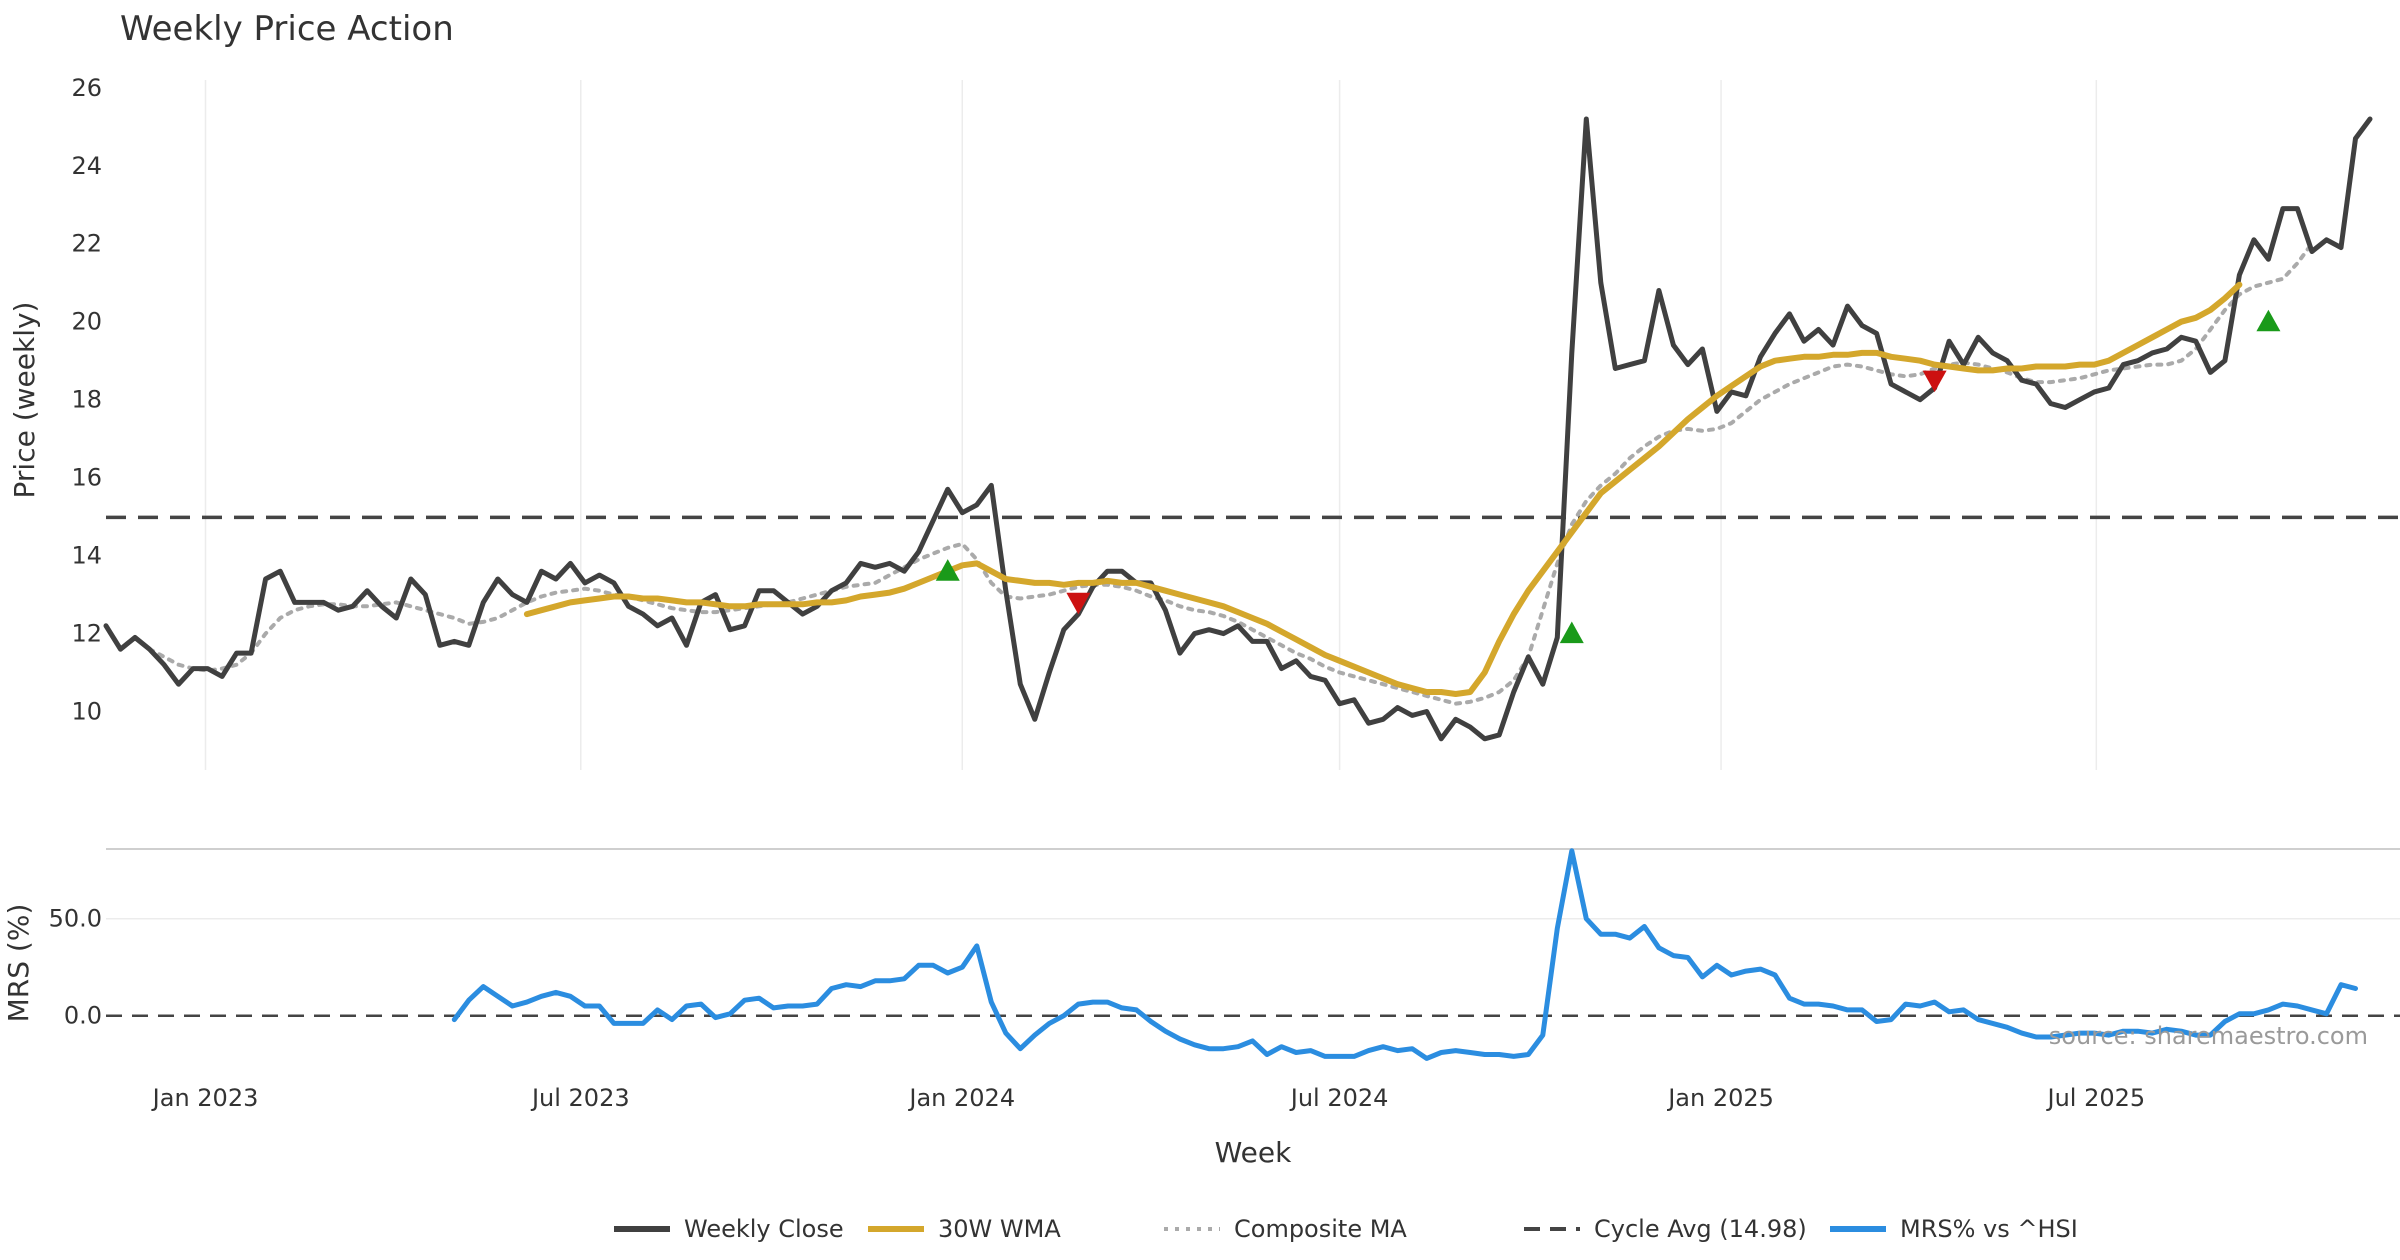 Image resolution: width=2400 pixels, height=1260 pixels. Describe the element at coordinates (86, 244) in the screenshot. I see `price-y-tick-label: 22` at that location.